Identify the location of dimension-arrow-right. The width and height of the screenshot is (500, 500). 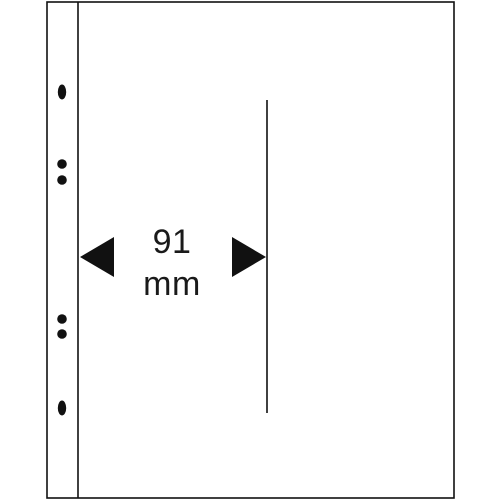
(249, 257).